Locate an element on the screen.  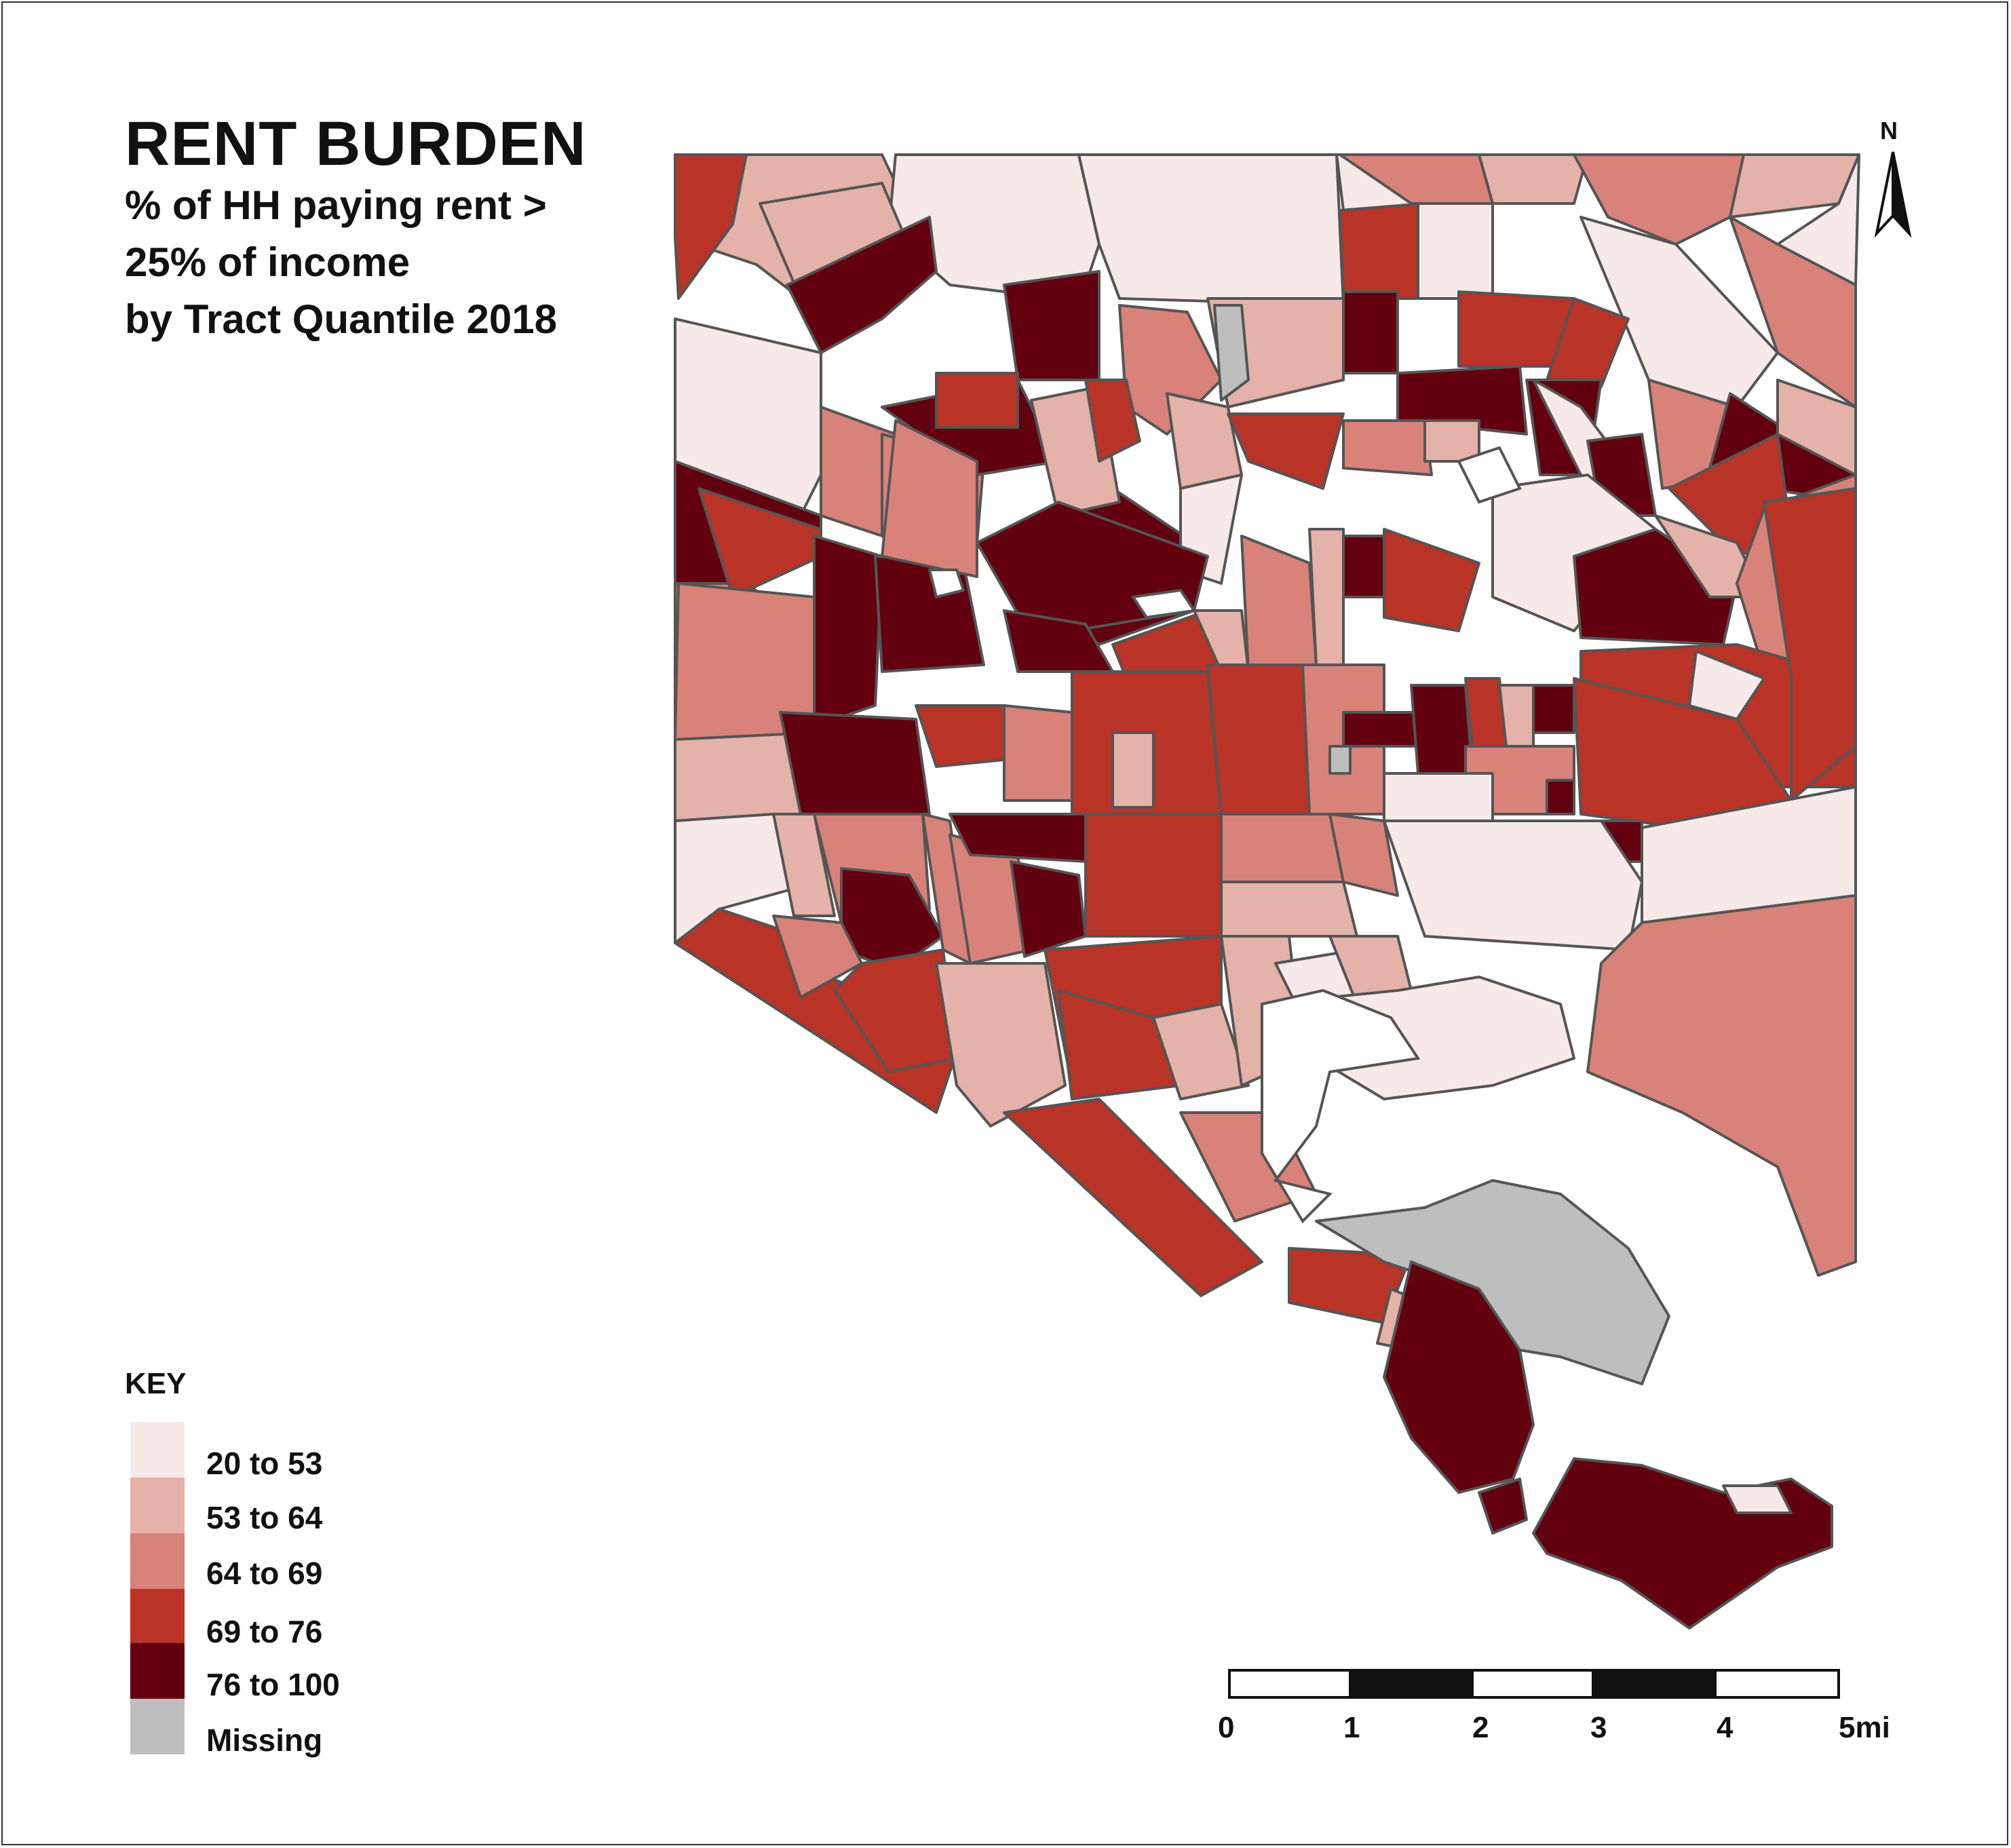
scale-tick-label: 2 is located at coordinates (1480, 1728).